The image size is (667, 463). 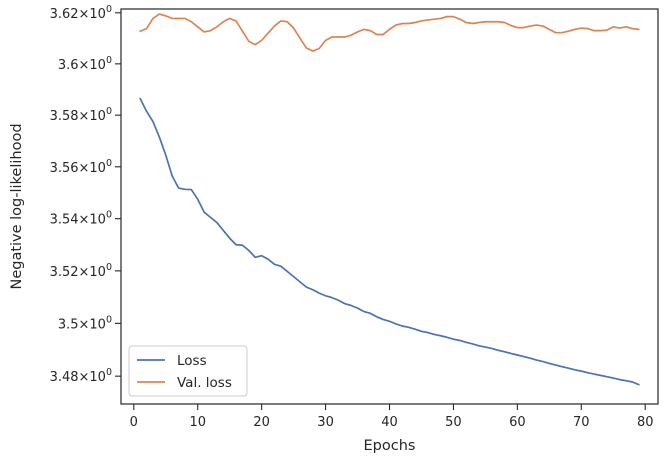 What do you see at coordinates (389, 32) in the screenshot?
I see `series-line-val-loss` at bounding box center [389, 32].